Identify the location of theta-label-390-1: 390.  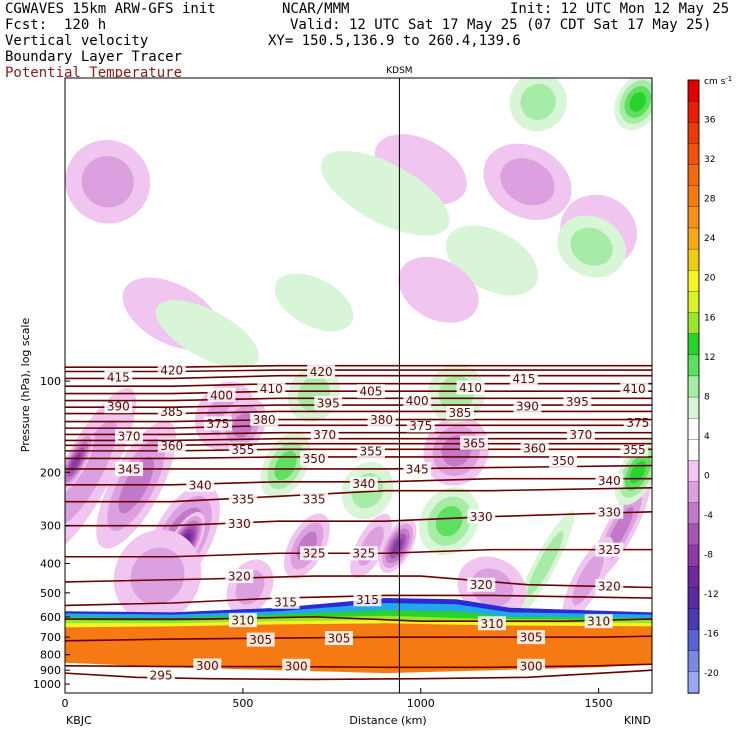
(527, 407).